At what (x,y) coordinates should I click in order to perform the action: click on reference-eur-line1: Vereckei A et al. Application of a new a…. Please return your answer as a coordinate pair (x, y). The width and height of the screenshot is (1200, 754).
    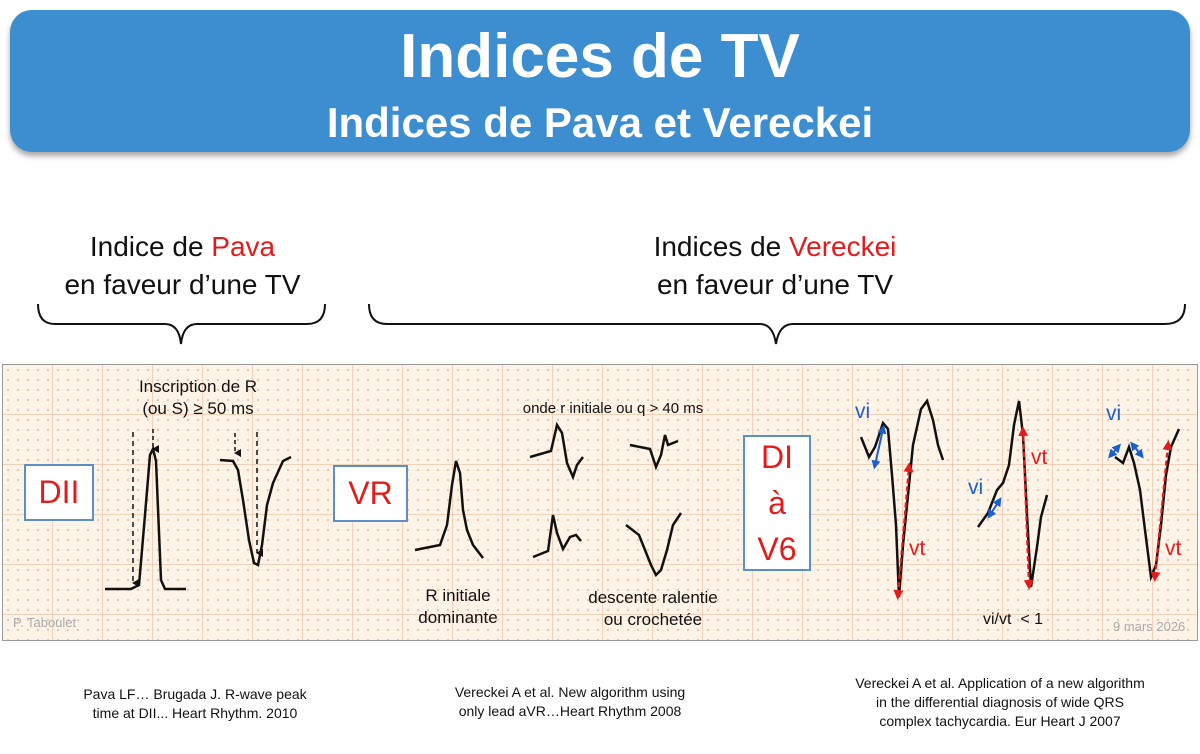
    Looking at the image, I should click on (1000, 683).